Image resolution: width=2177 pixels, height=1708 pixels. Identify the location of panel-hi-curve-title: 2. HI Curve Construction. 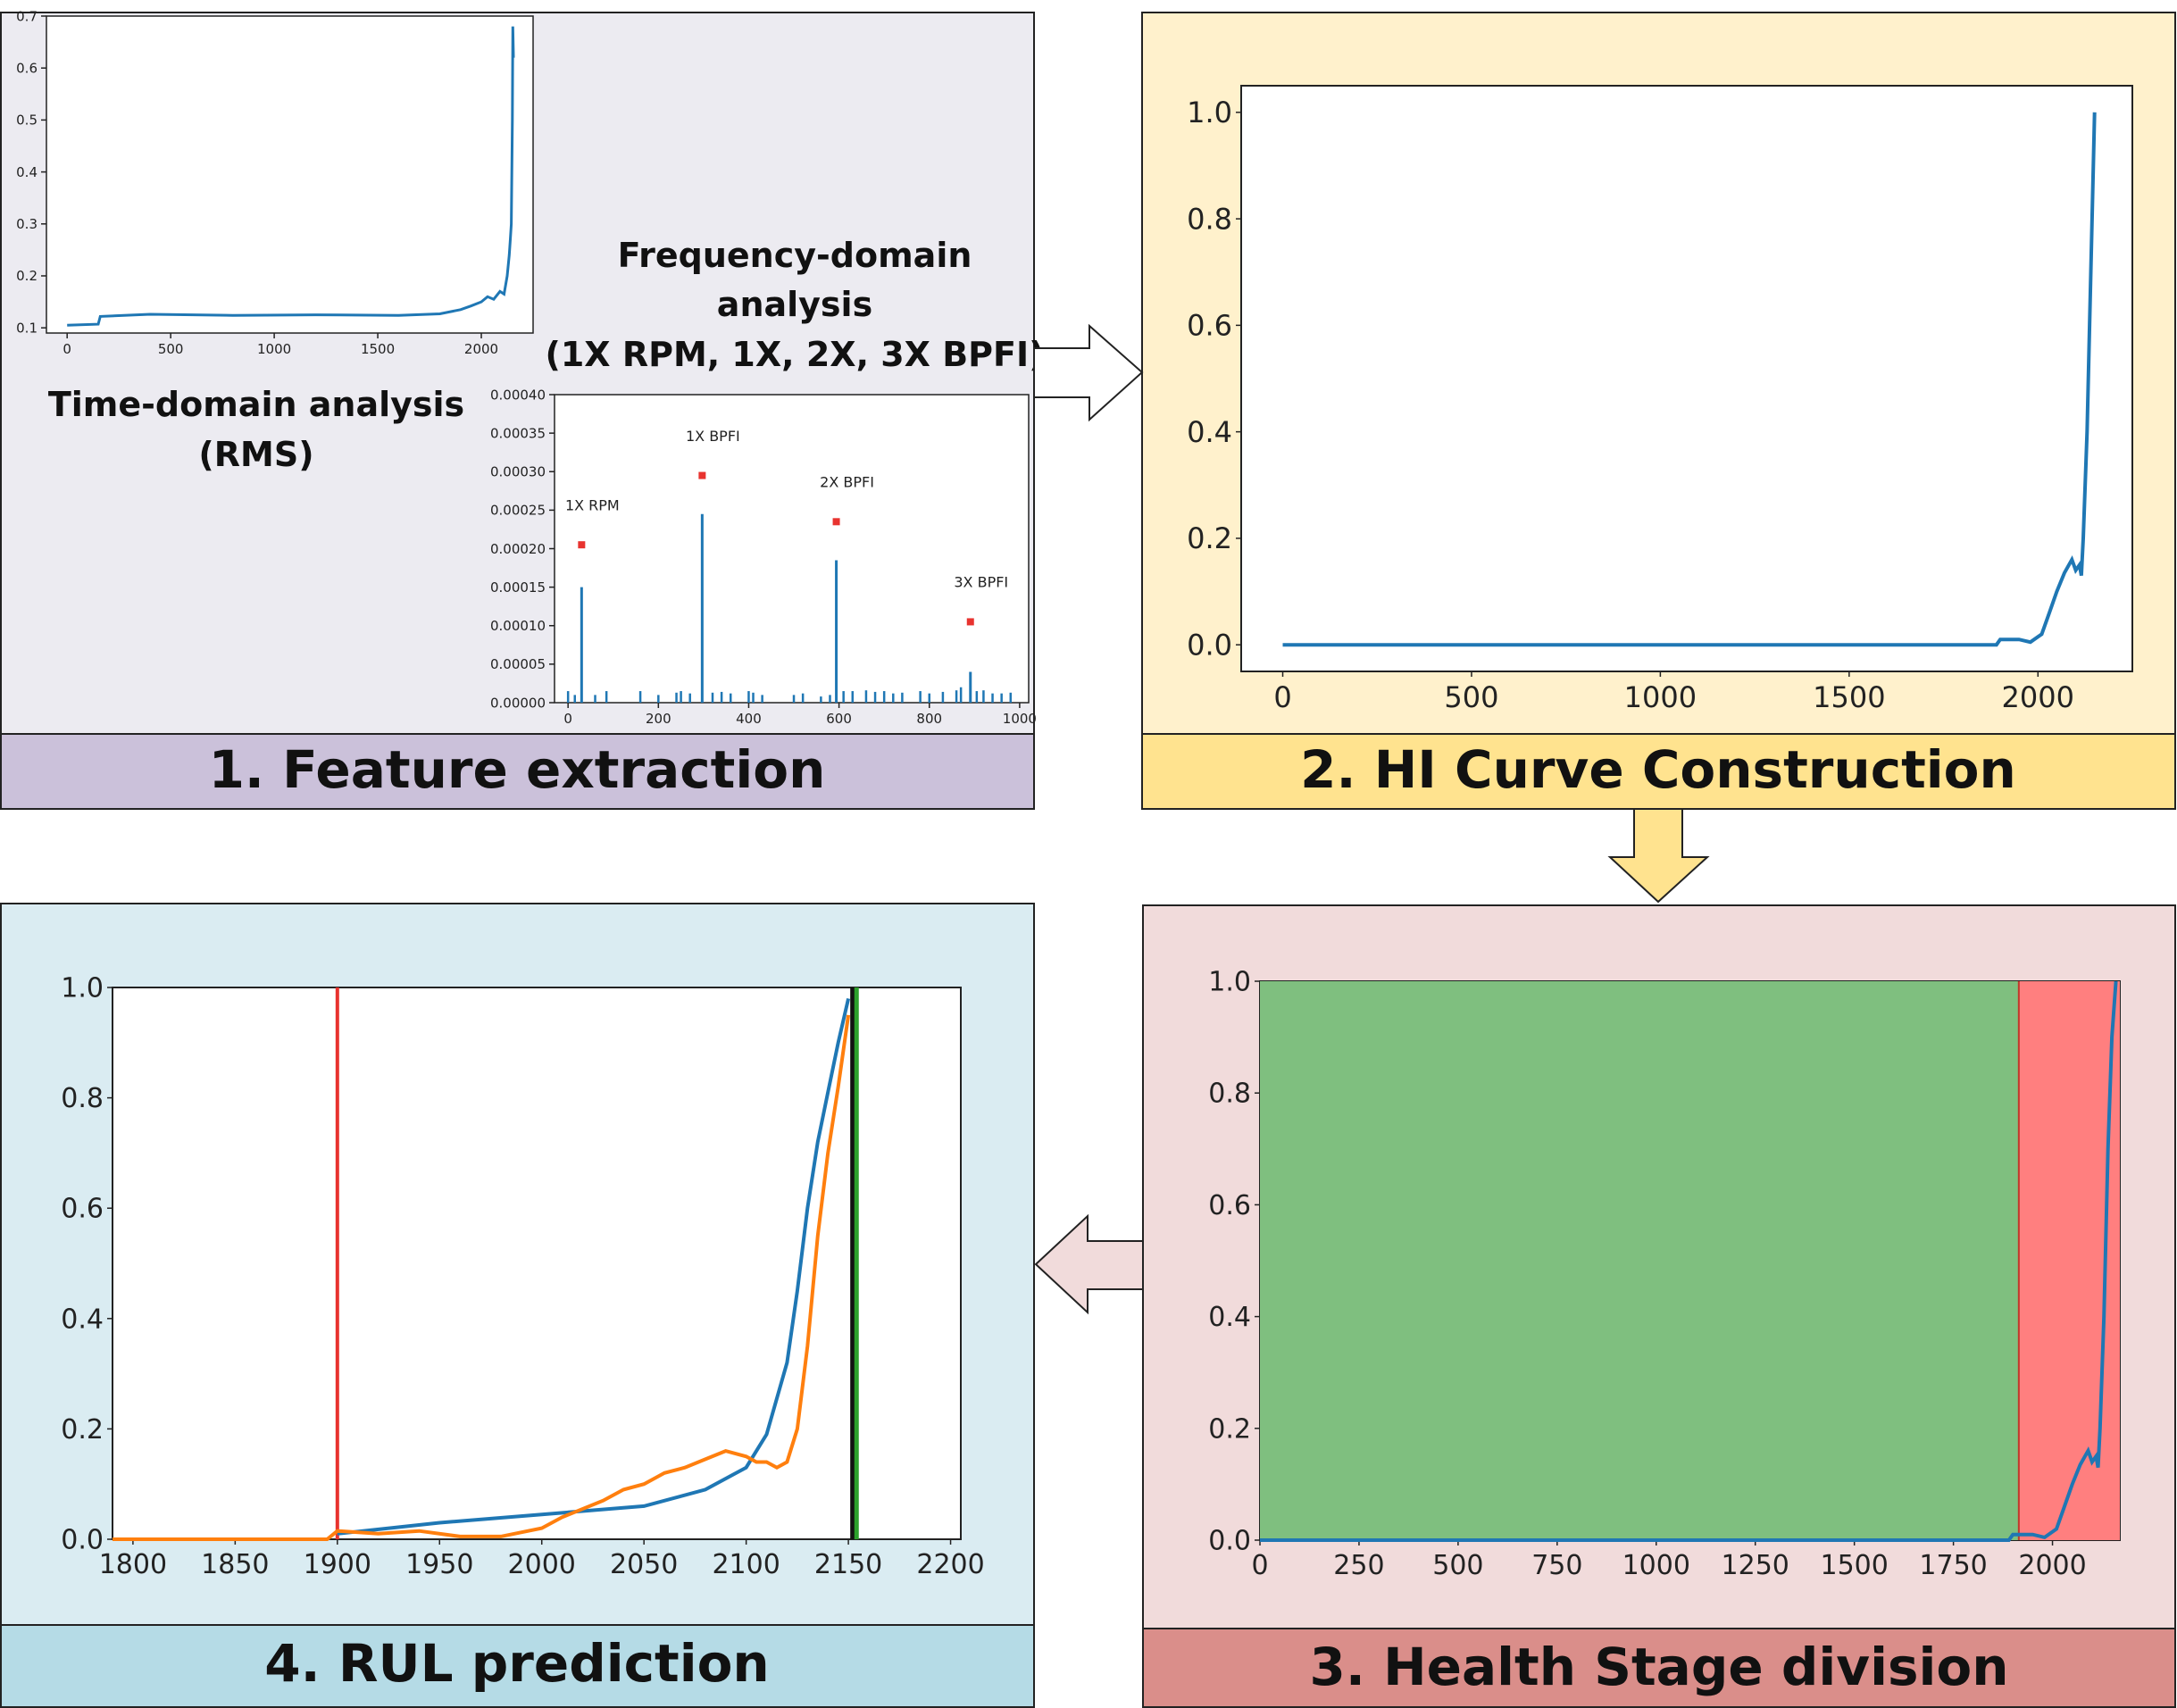
(1658, 769).